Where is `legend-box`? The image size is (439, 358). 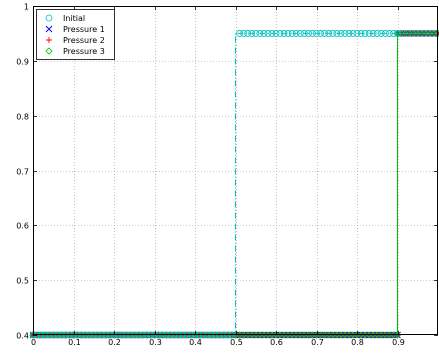 legend-box is located at coordinates (75, 34).